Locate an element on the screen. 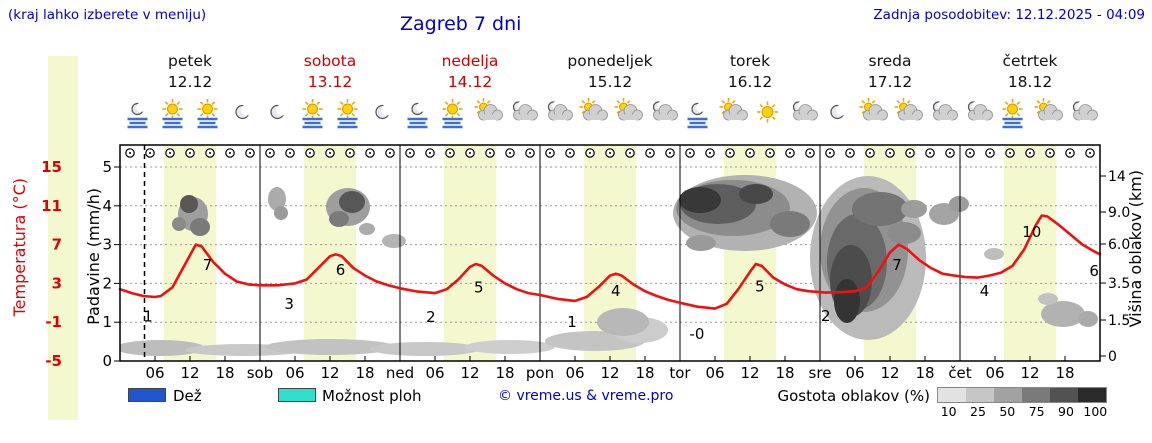 The image size is (1152, 443). credit-link: © vreme.us & vreme.pro is located at coordinates (586, 396).